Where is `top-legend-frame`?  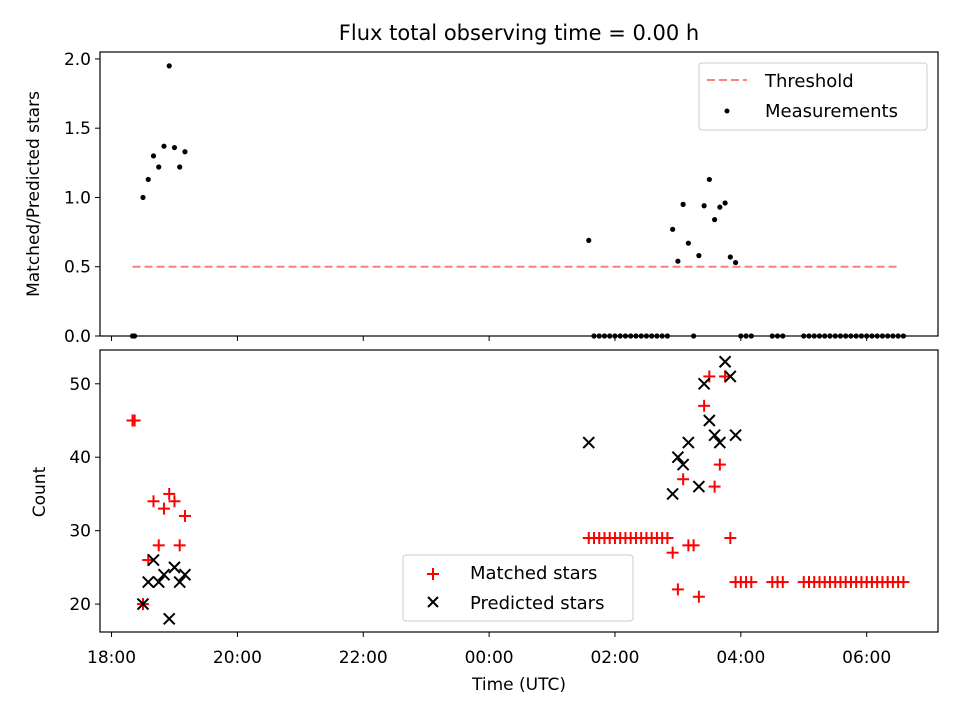 top-legend-frame is located at coordinates (813, 96).